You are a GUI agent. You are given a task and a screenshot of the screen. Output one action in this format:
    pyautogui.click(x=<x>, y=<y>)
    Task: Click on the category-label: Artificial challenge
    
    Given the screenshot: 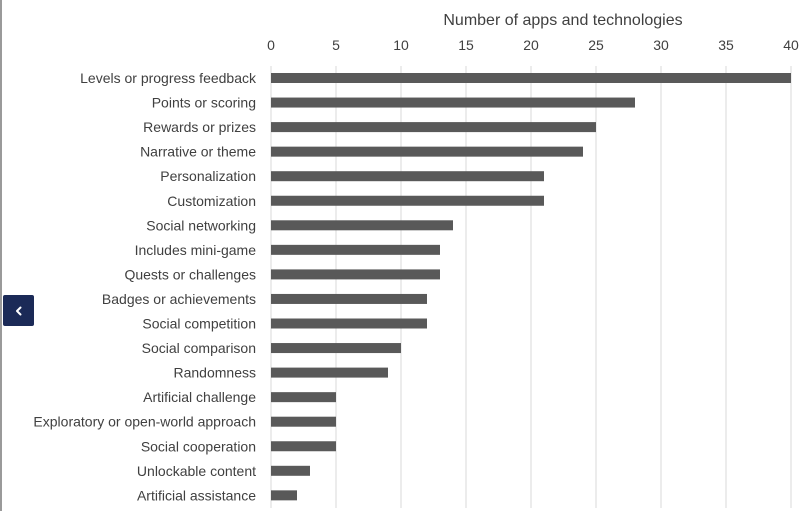 What is the action you would take?
    pyautogui.click(x=199, y=397)
    